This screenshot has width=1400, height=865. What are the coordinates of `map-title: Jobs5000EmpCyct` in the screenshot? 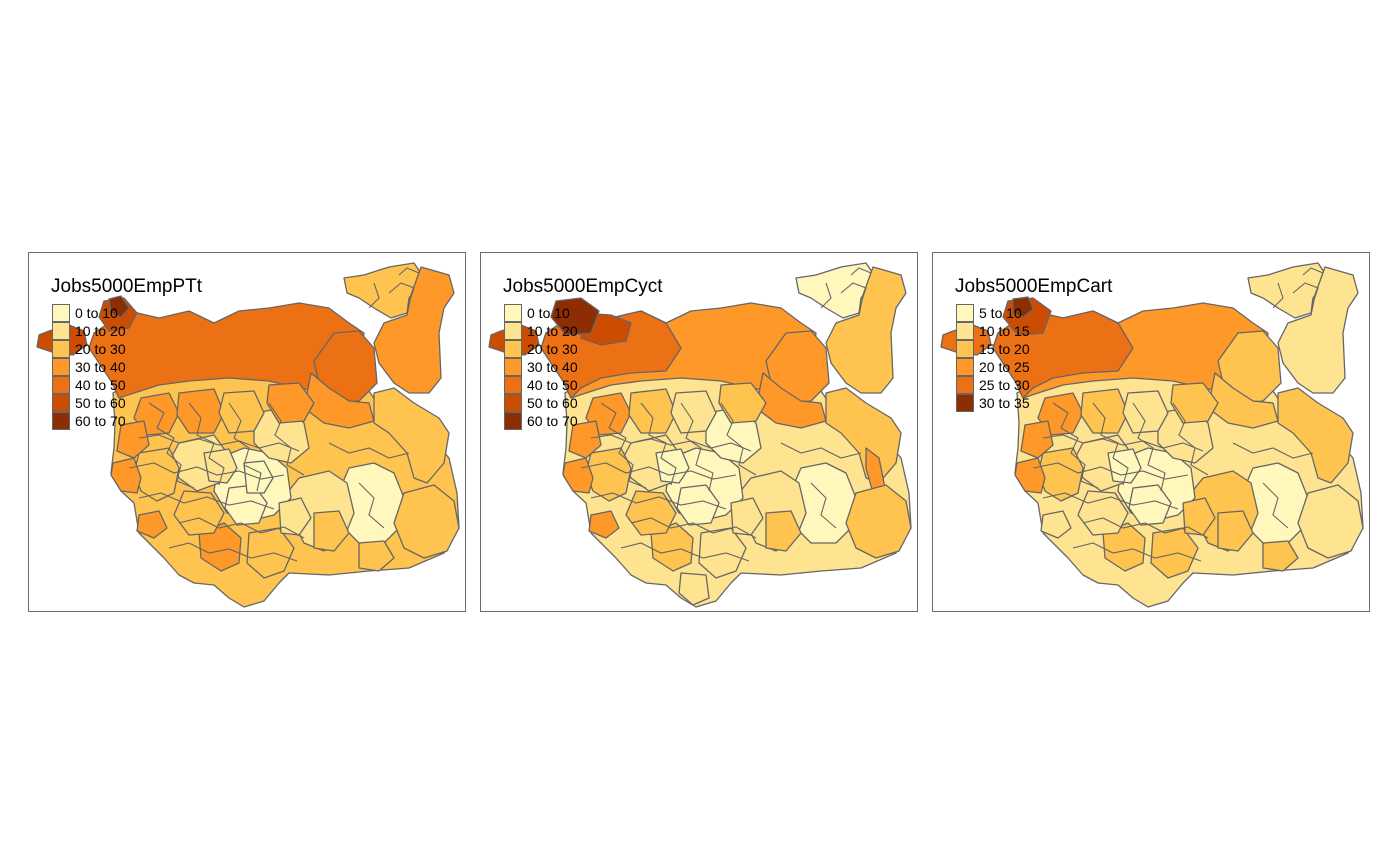 It's located at (583, 286).